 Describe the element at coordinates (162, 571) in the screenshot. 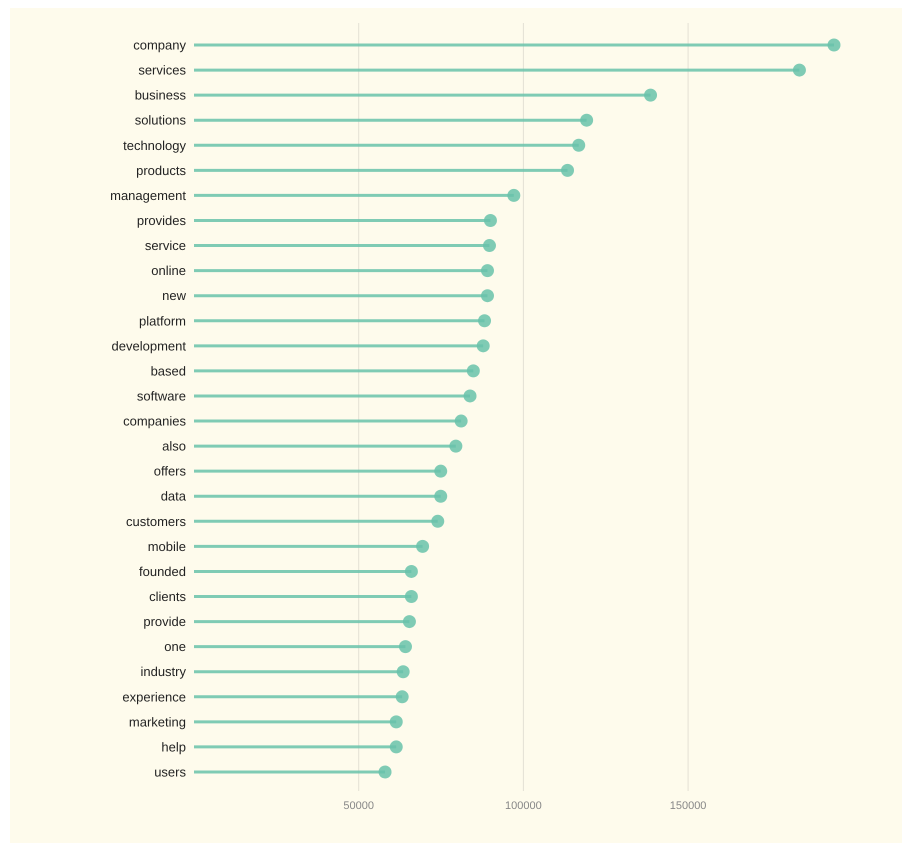

I see `y-tick-label: founded` at that location.